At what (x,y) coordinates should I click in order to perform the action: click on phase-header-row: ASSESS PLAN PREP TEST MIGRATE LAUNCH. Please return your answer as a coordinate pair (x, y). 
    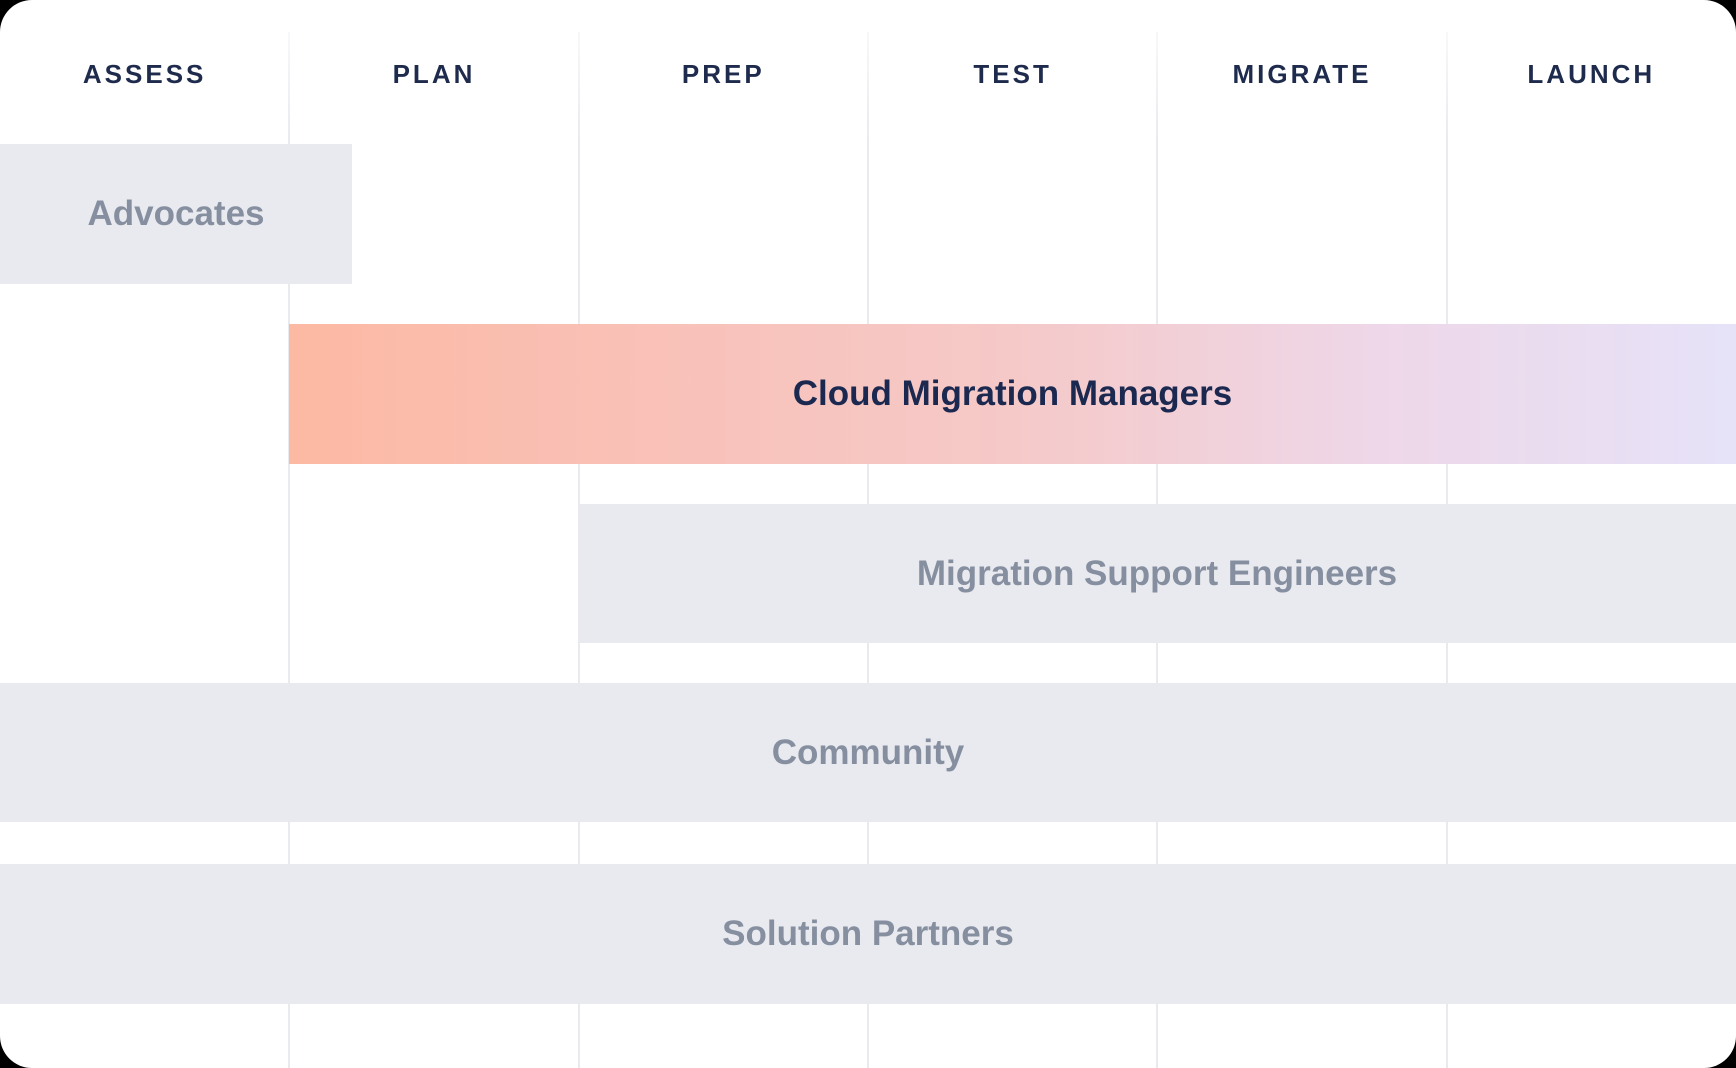
    Looking at the image, I should click on (868, 74).